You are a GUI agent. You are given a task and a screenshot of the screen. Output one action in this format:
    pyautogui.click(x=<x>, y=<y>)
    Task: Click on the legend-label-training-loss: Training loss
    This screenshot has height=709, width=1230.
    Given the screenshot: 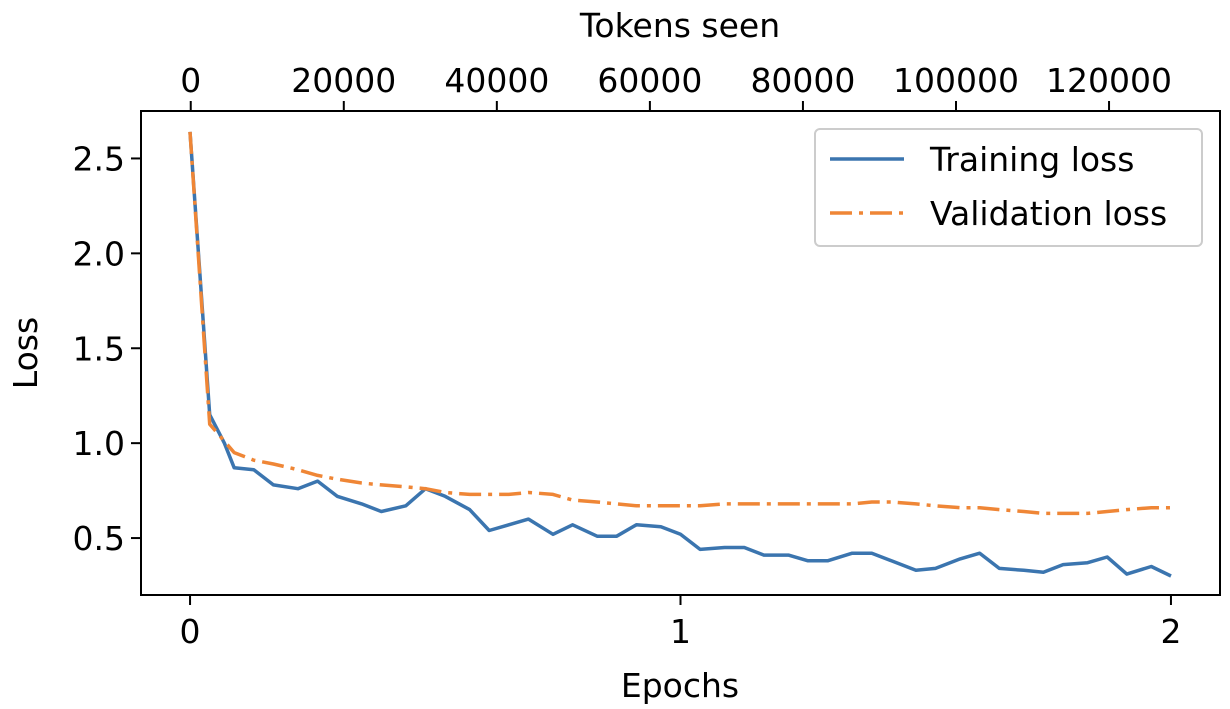 What is the action you would take?
    pyautogui.click(x=1031, y=159)
    